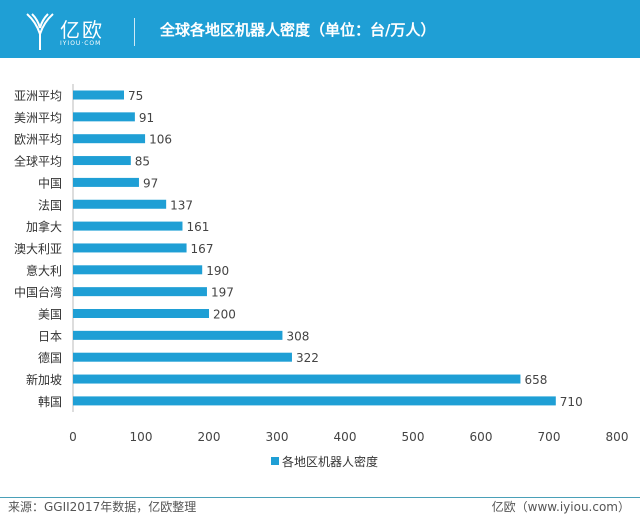 Image resolution: width=640 pixels, height=525 pixels. Describe the element at coordinates (535, 380) in the screenshot. I see `data-label: 658` at that location.